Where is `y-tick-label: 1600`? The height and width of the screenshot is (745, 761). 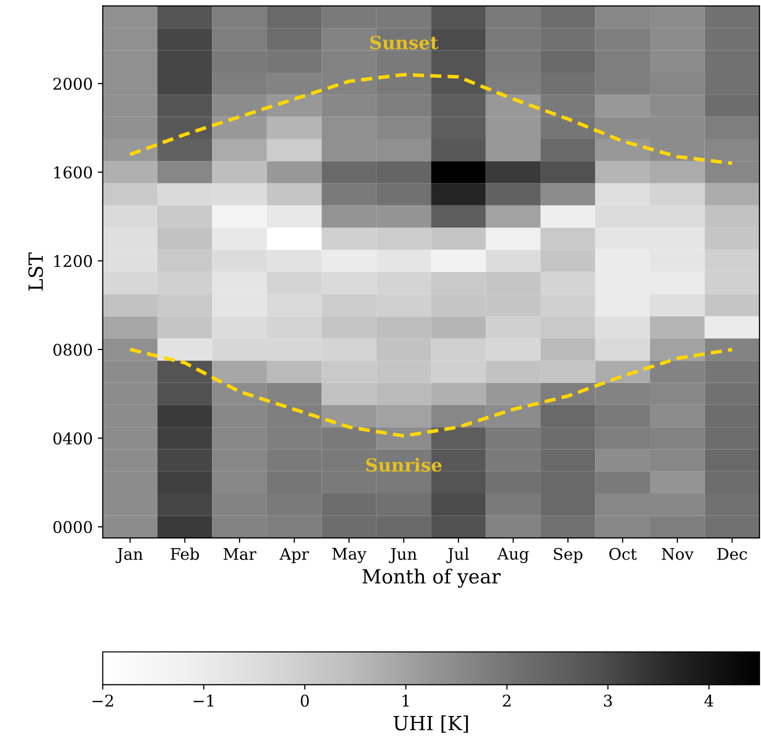
y-tick-label: 1600 is located at coordinates (73, 172).